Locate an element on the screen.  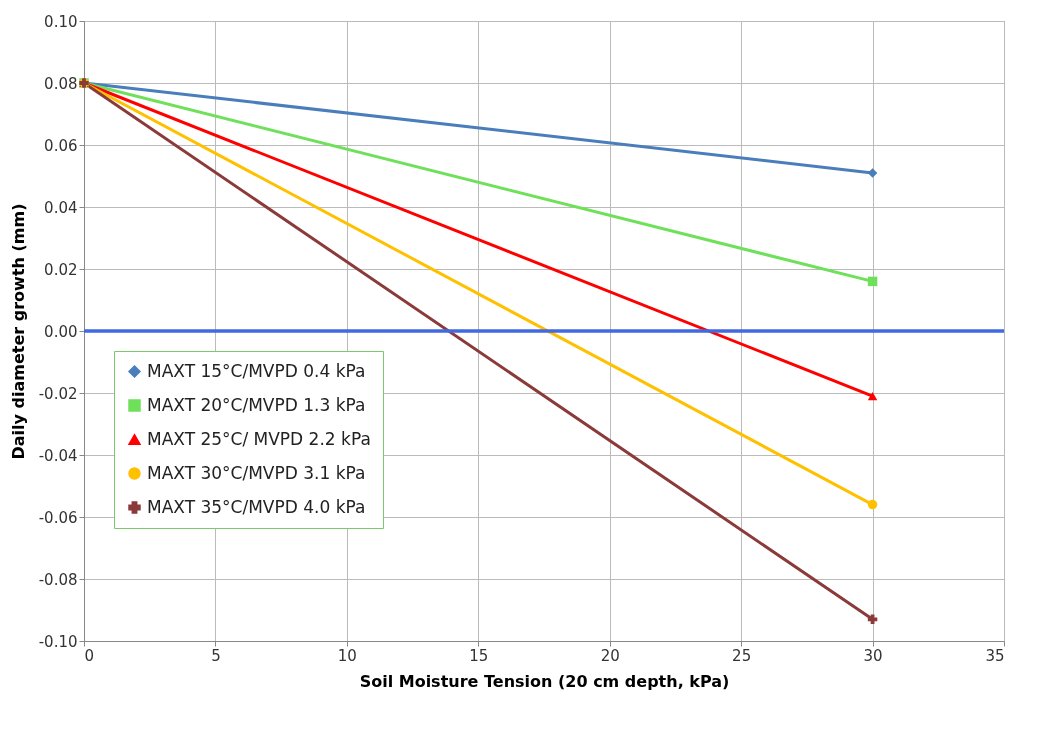
y-tick-label: -0.08 is located at coordinates (58, 579).